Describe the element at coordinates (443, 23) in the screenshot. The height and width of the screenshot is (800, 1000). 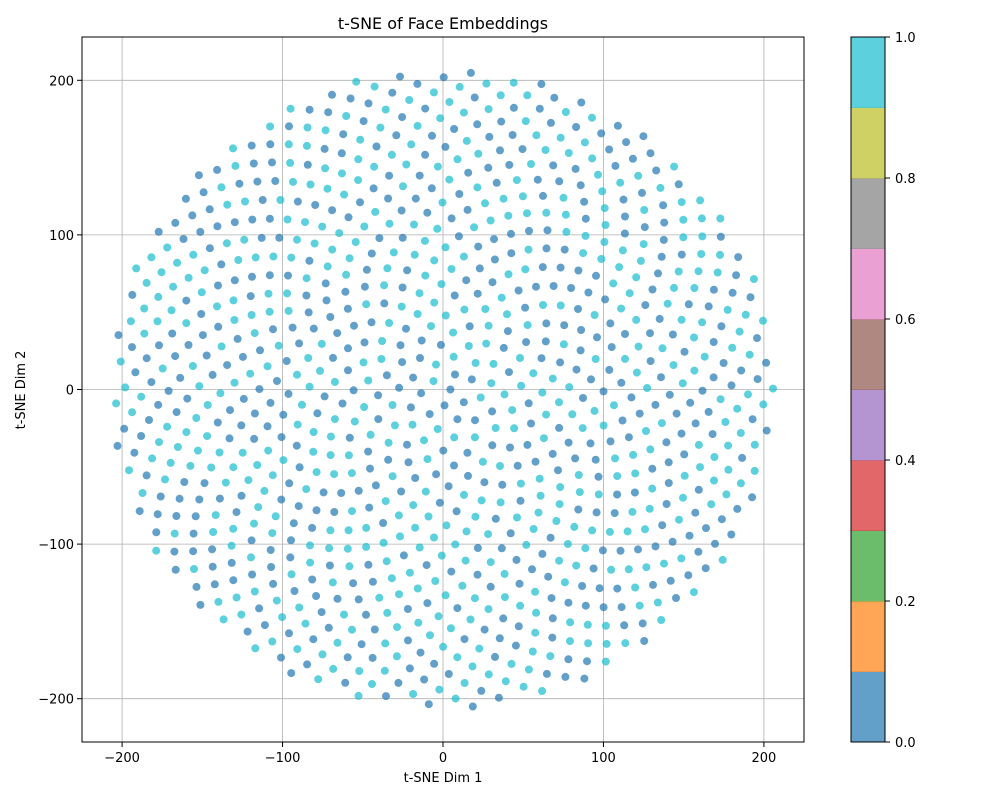
I see `chart-title: t-SNE of Face Embeddings` at that location.